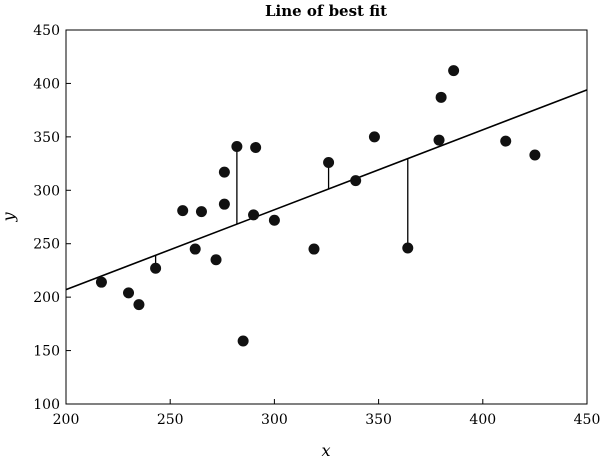 The image size is (600, 462). What do you see at coordinates (326, 413) in the screenshot?
I see `x-axis-ticks: 200 250 300 350 400 450` at bounding box center [326, 413].